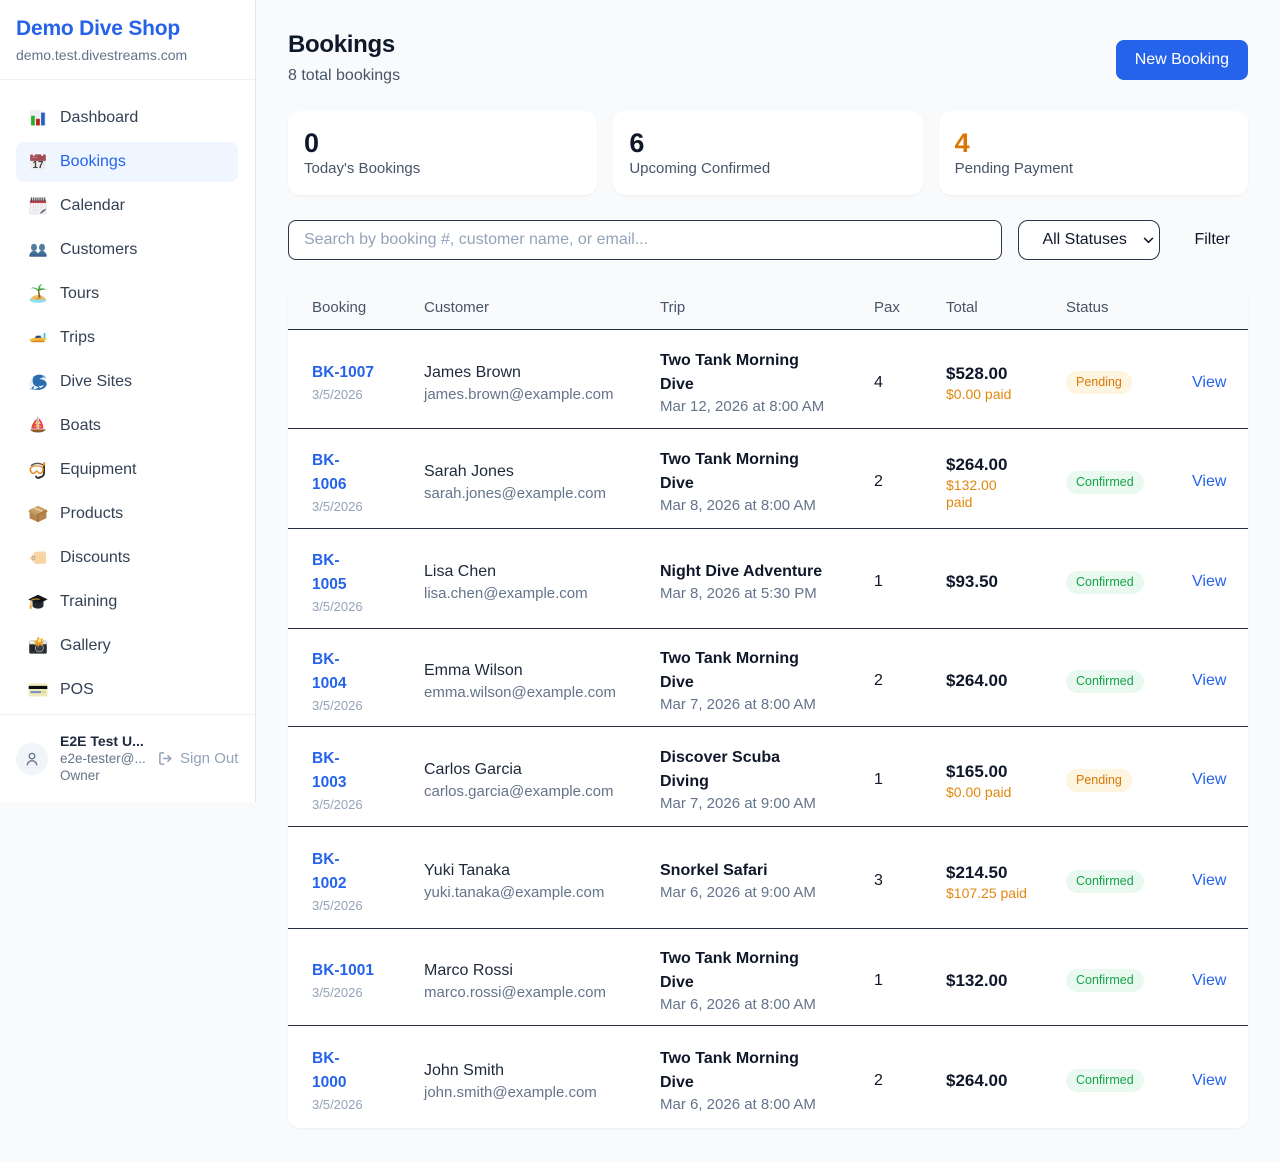 The image size is (1280, 1162). I want to click on svg-text: 17, so click(38, 165).